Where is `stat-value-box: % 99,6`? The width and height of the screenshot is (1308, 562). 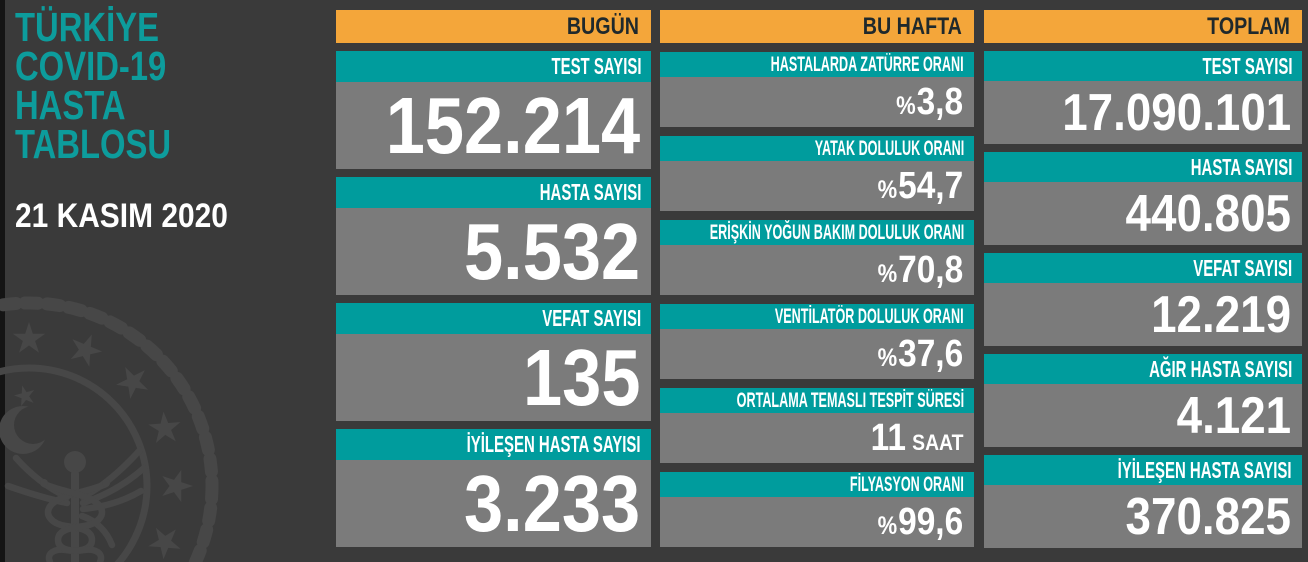
stat-value-box: % 99,6 is located at coordinates (817, 522).